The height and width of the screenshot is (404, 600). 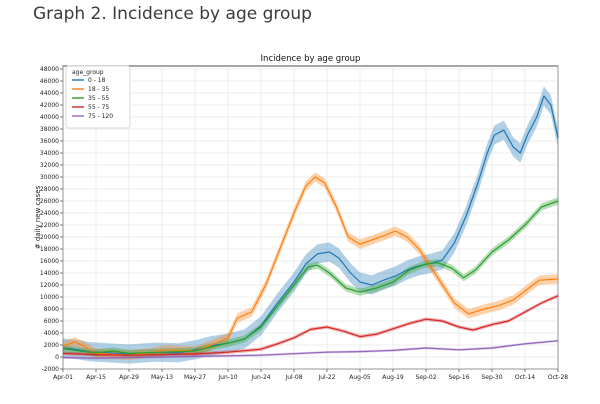 I want to click on x-tick-label: Aug-05, so click(x=360, y=377).